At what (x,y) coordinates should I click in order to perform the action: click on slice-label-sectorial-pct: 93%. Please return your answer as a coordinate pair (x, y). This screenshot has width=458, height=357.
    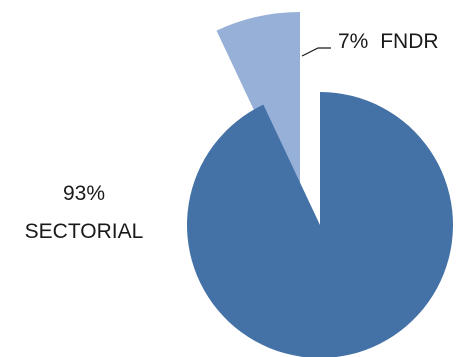
    Looking at the image, I should click on (84, 193).